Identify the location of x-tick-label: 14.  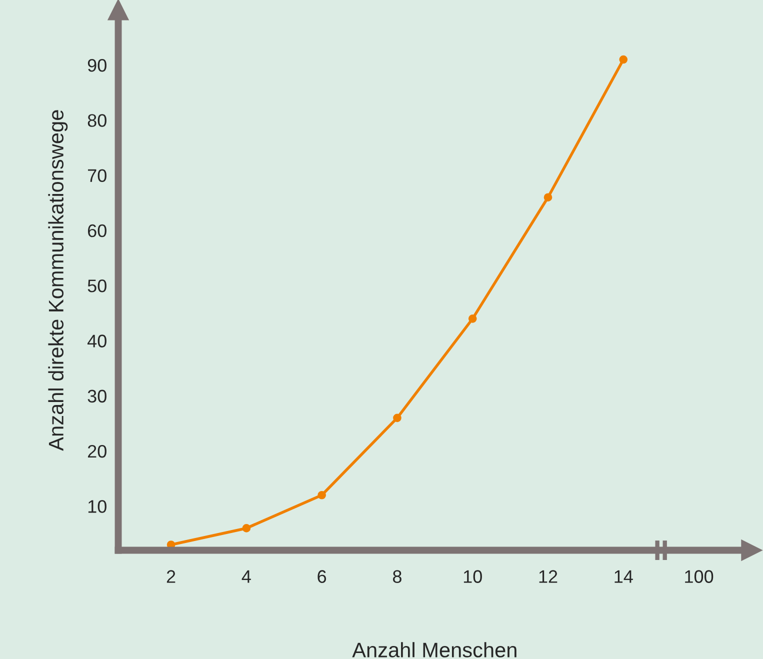
(623, 576).